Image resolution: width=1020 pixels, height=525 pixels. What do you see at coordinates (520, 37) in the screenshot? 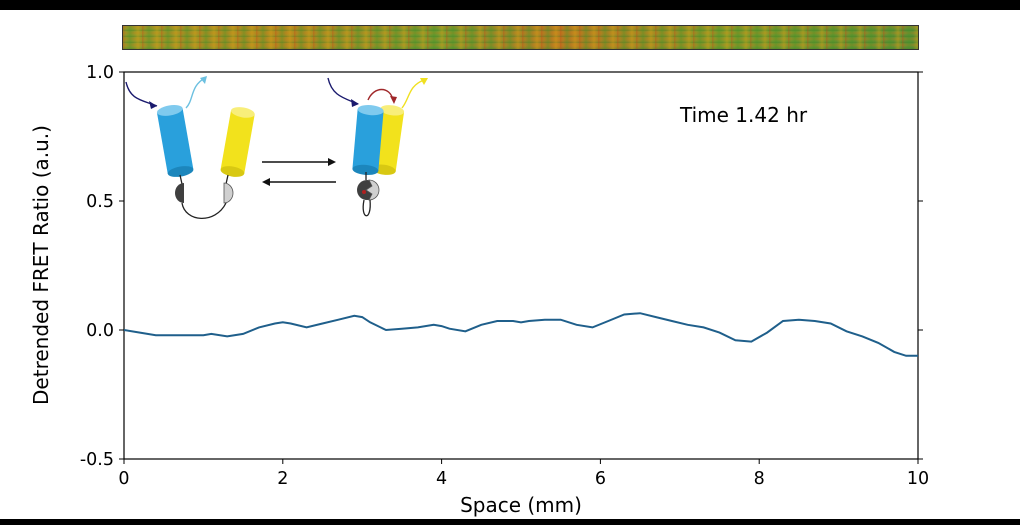
I see `kymograph-strip` at bounding box center [520, 37].